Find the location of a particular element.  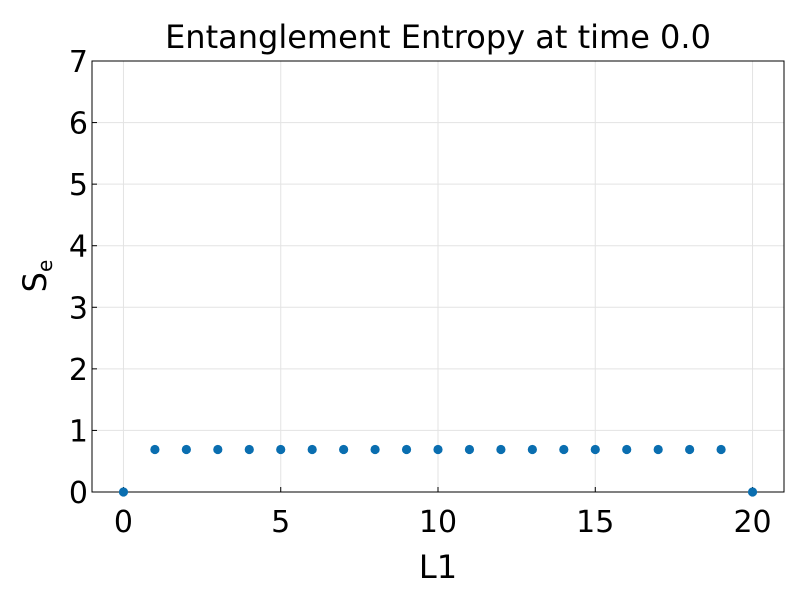

y-axis-label: Se is located at coordinates (36, 276).